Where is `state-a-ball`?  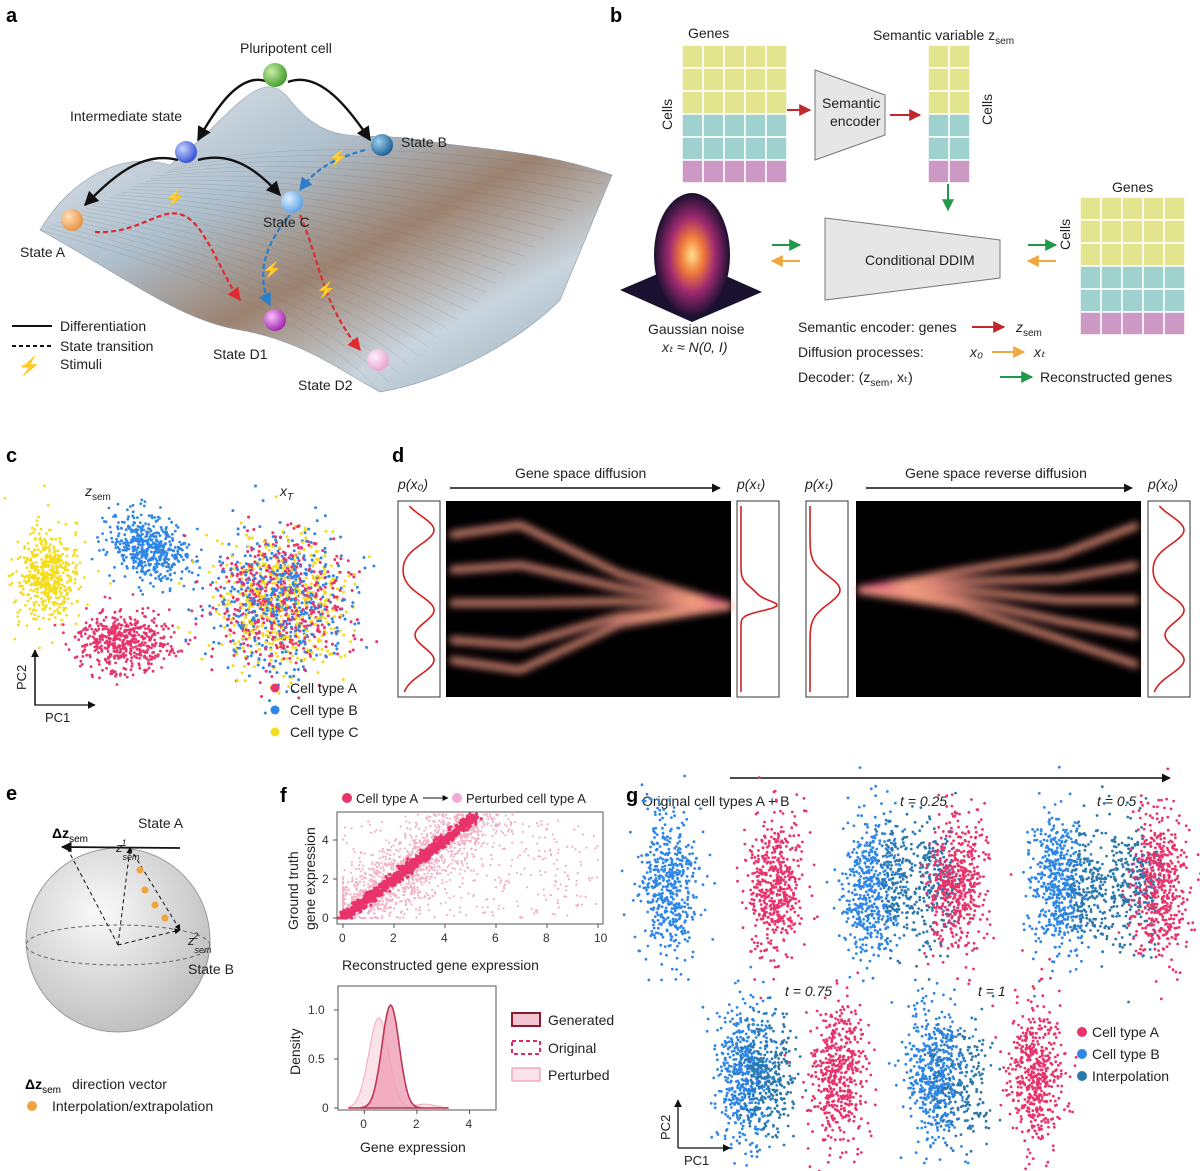 state-a-ball is located at coordinates (72, 220).